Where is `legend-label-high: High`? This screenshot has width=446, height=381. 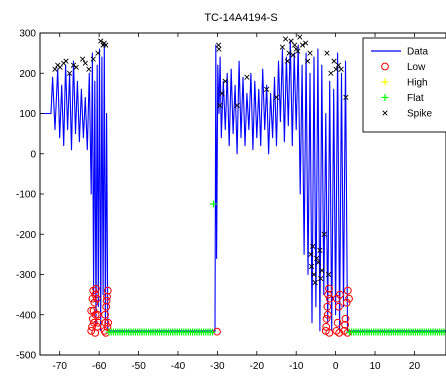
legend-label-high: High is located at coordinates (417, 83).